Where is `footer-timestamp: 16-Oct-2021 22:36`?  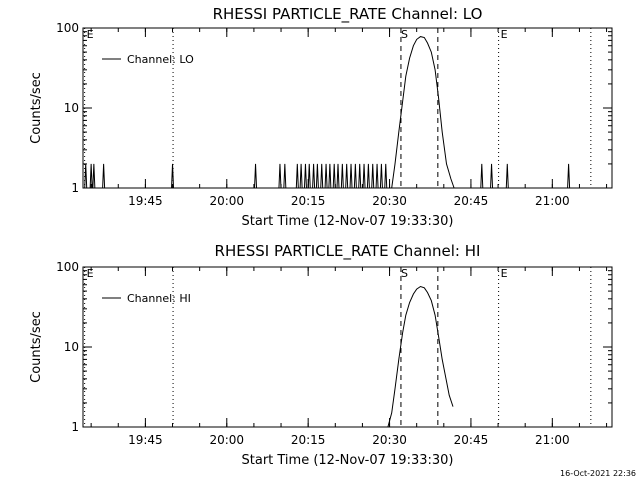
footer-timestamp: 16-Oct-2021 22:36 is located at coordinates (598, 473).